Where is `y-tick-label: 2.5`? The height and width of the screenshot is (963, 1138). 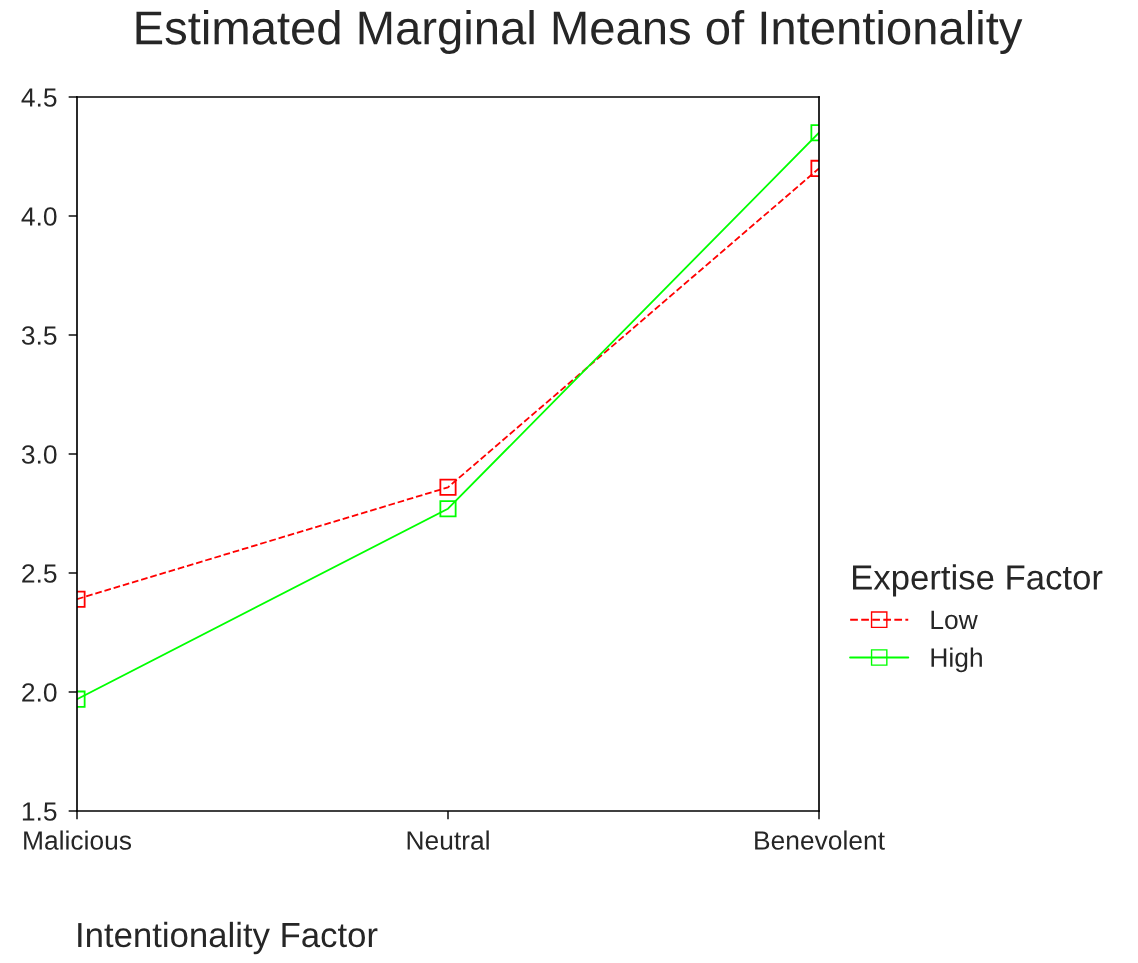 y-tick-label: 2.5 is located at coordinates (39, 573).